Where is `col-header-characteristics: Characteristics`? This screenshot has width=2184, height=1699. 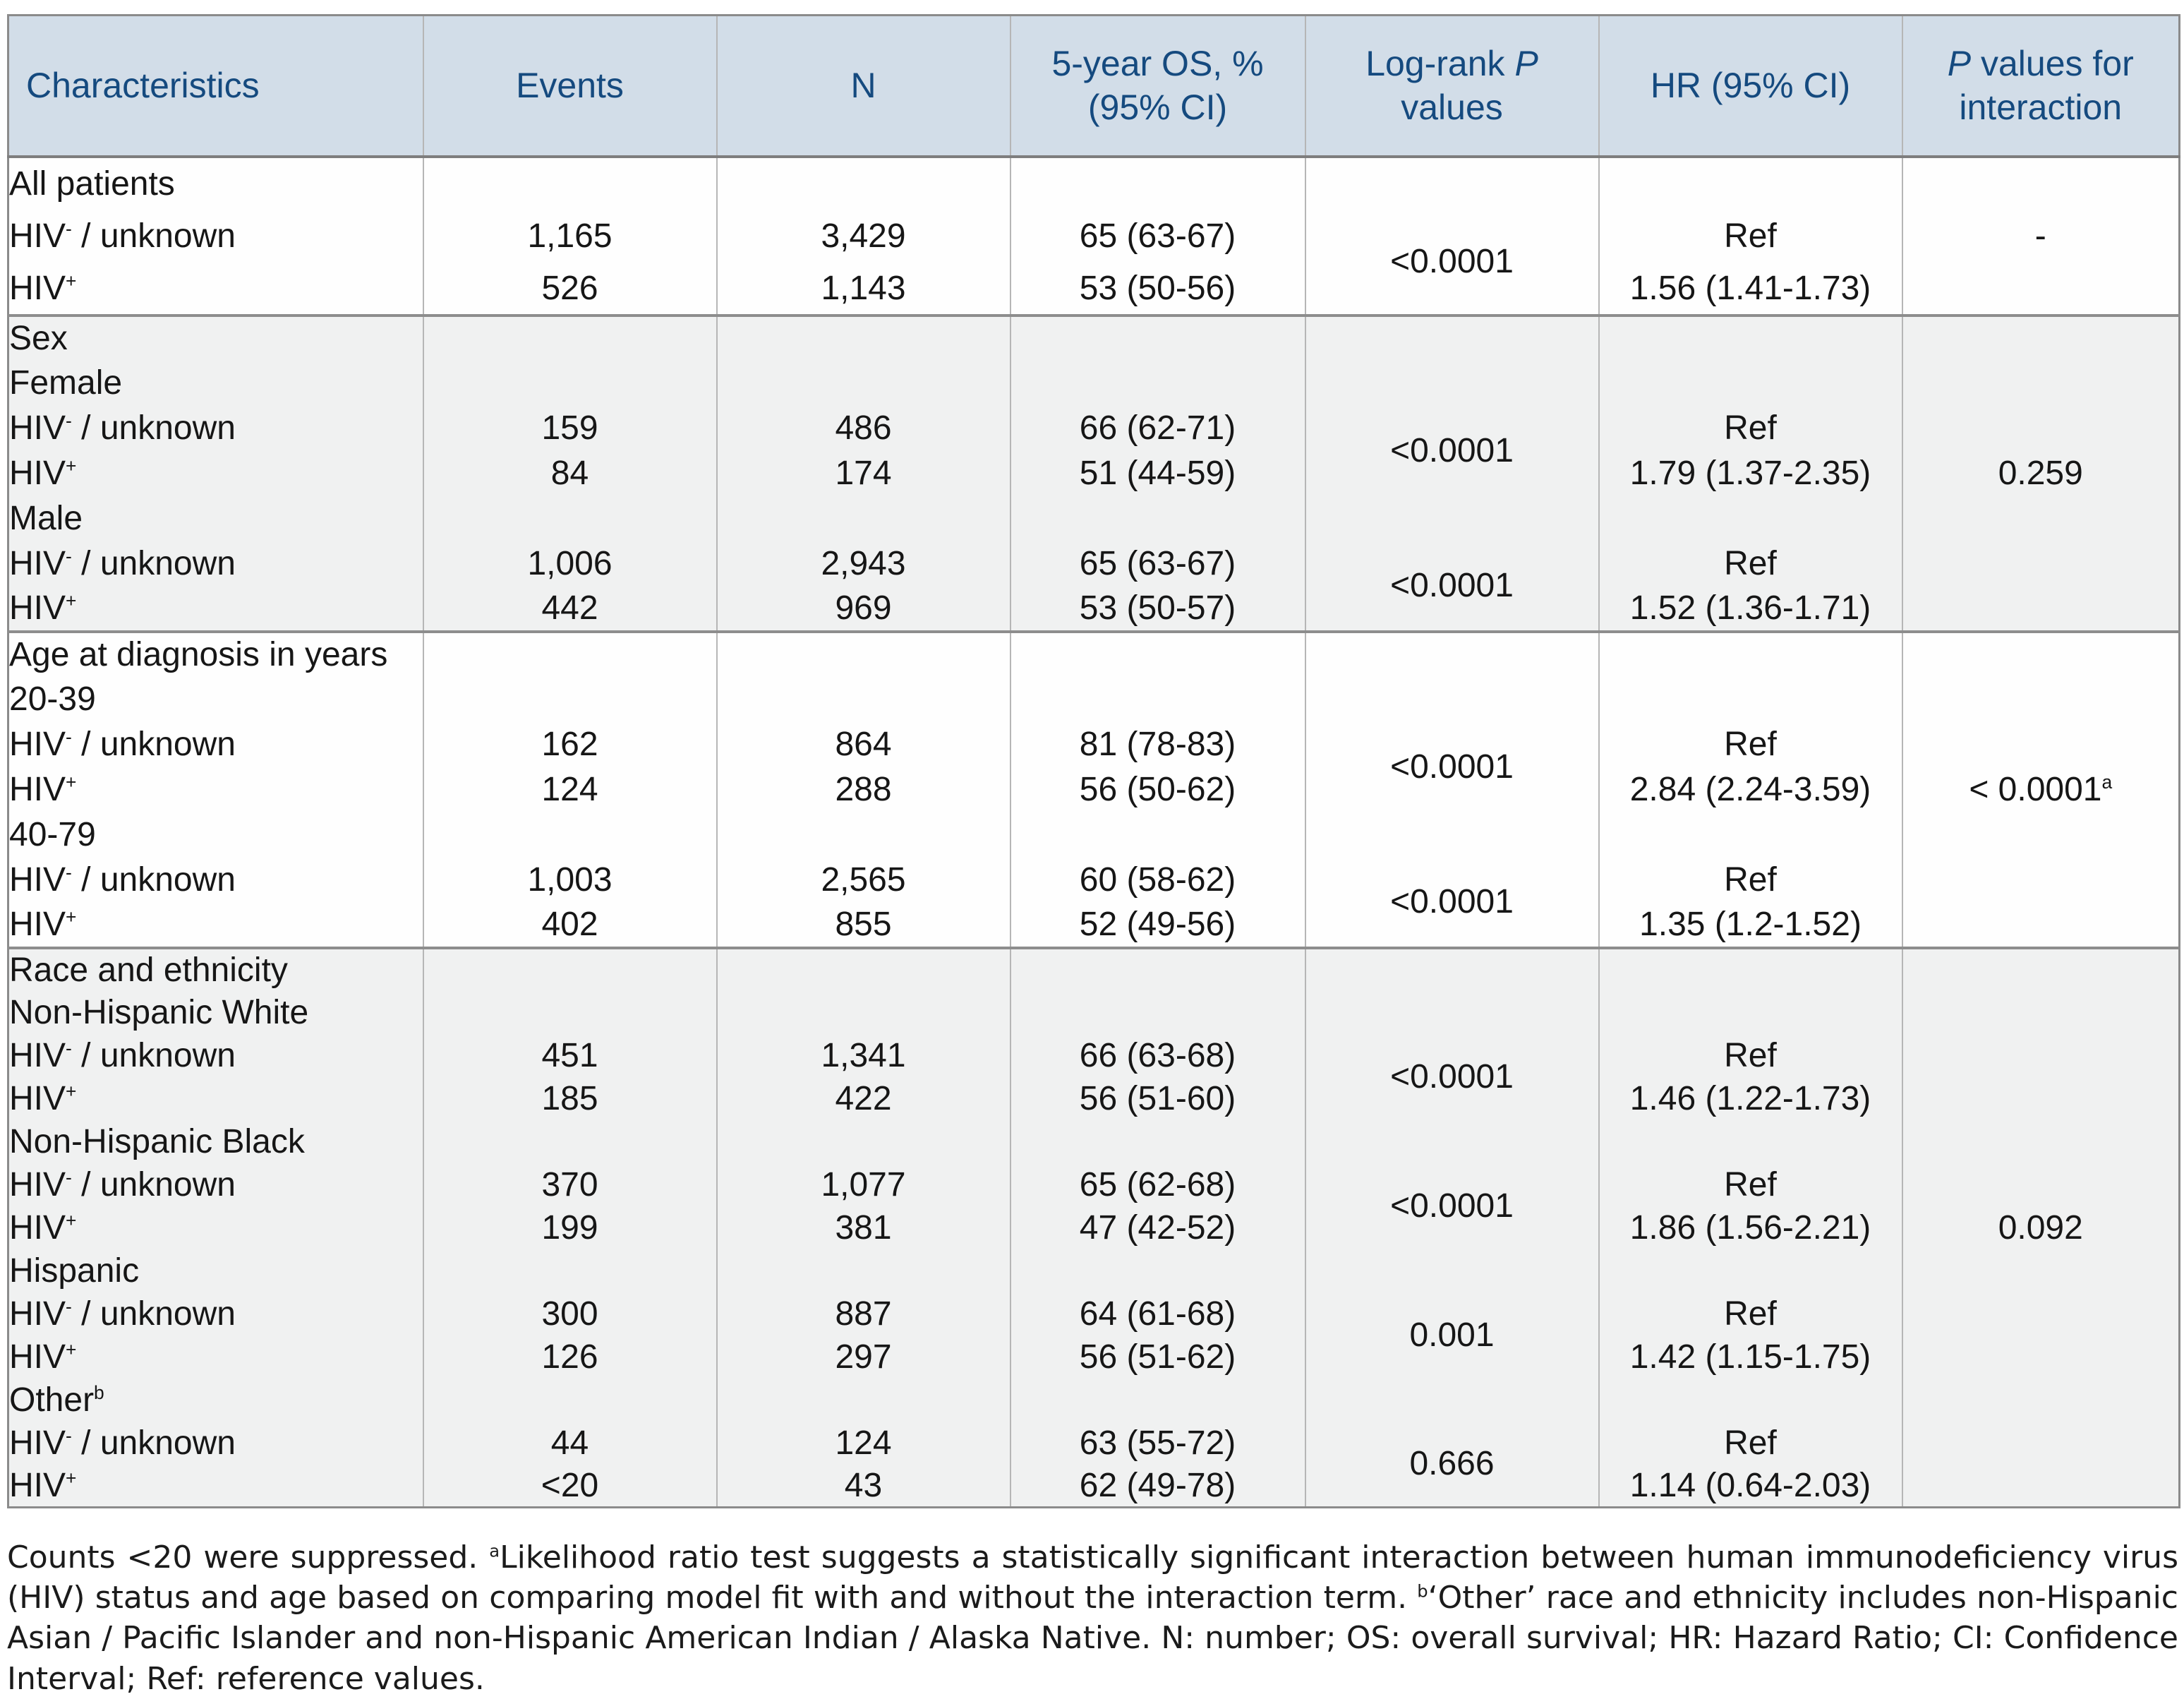
col-header-characteristics: Characteristics is located at coordinates (215, 87).